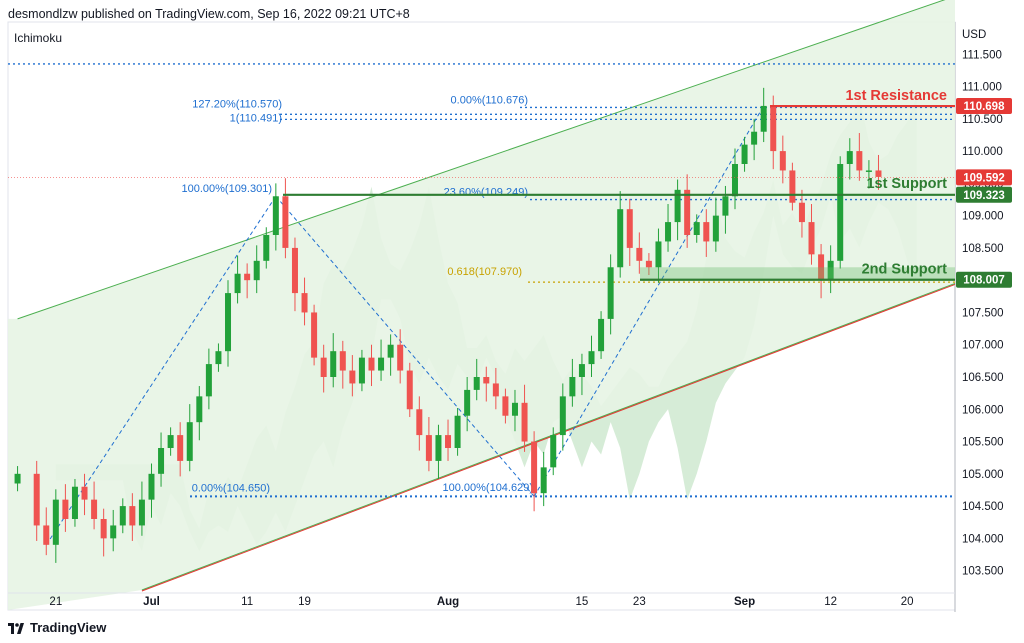  I want to click on indicator-label: Ichimoku, so click(38, 38).